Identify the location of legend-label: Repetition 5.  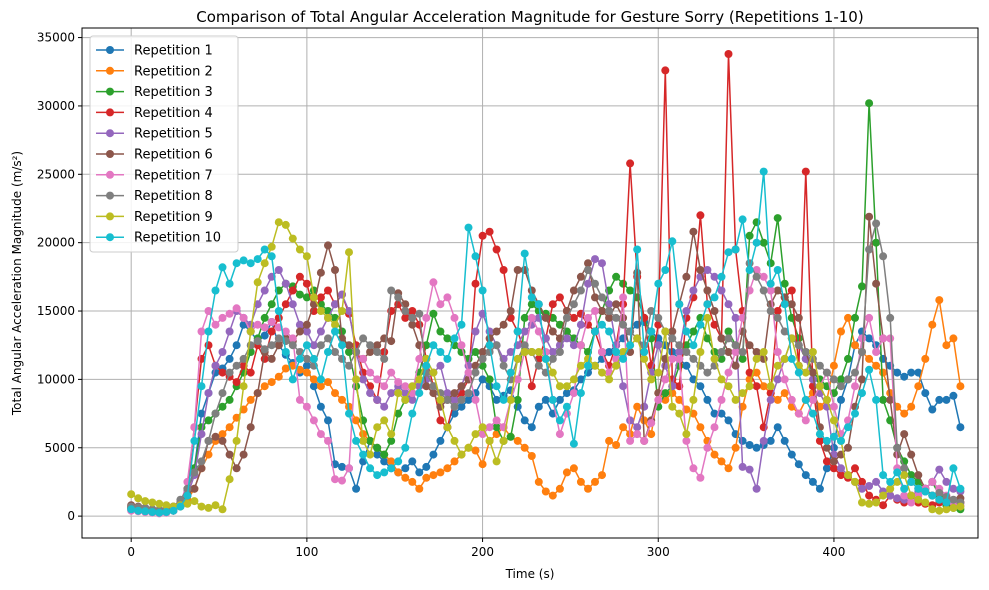
(173, 134).